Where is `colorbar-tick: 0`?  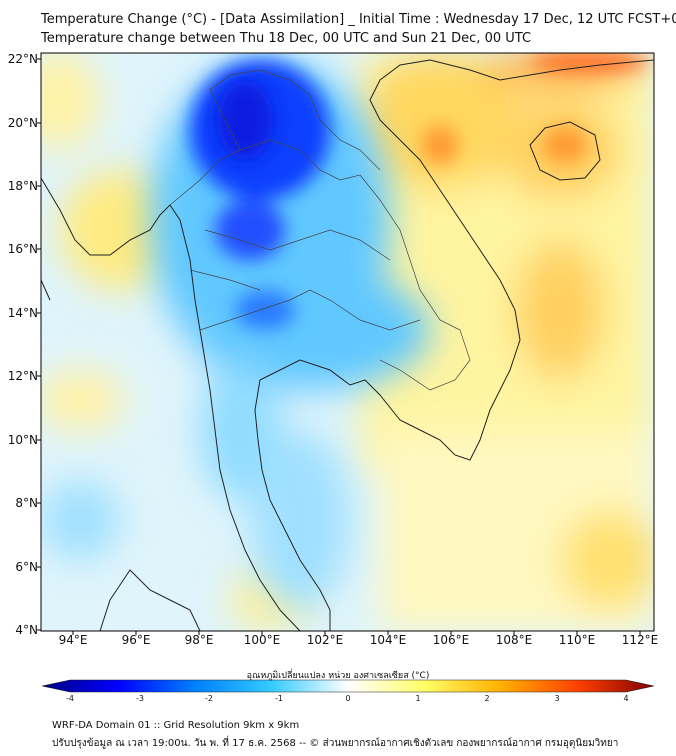 colorbar-tick: 0 is located at coordinates (348, 698).